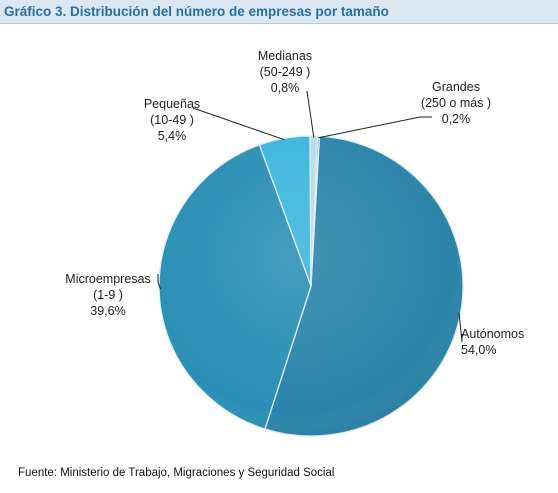  Describe the element at coordinates (172, 104) in the screenshot. I see `label-pequenas-name: Pequeñas` at that location.